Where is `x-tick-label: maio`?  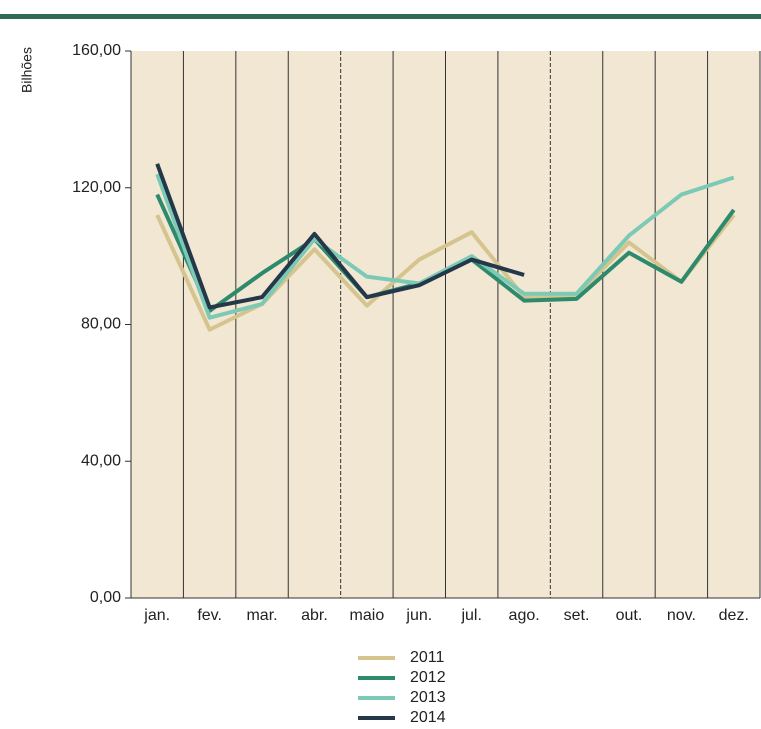 x-tick-label: maio is located at coordinates (367, 615).